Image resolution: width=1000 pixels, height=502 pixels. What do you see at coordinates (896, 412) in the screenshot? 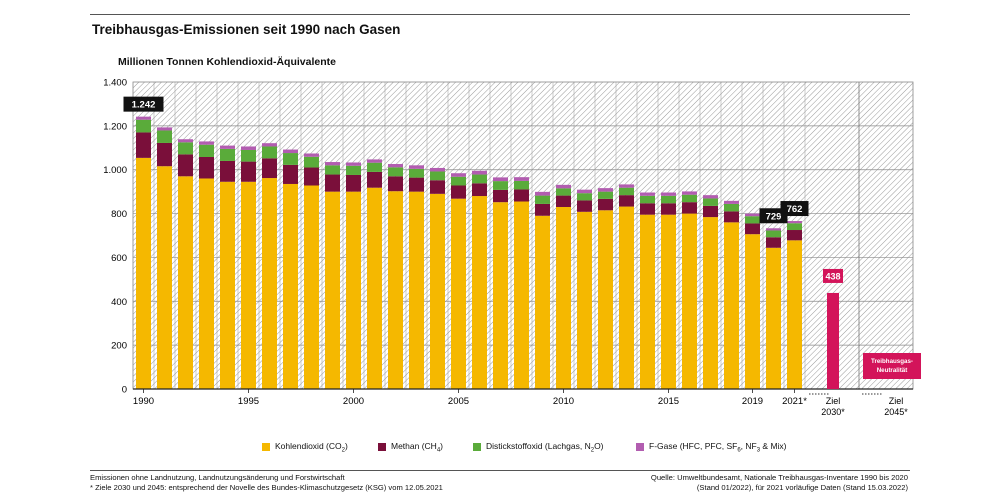
I see `target-2045-label: 2045*` at bounding box center [896, 412].